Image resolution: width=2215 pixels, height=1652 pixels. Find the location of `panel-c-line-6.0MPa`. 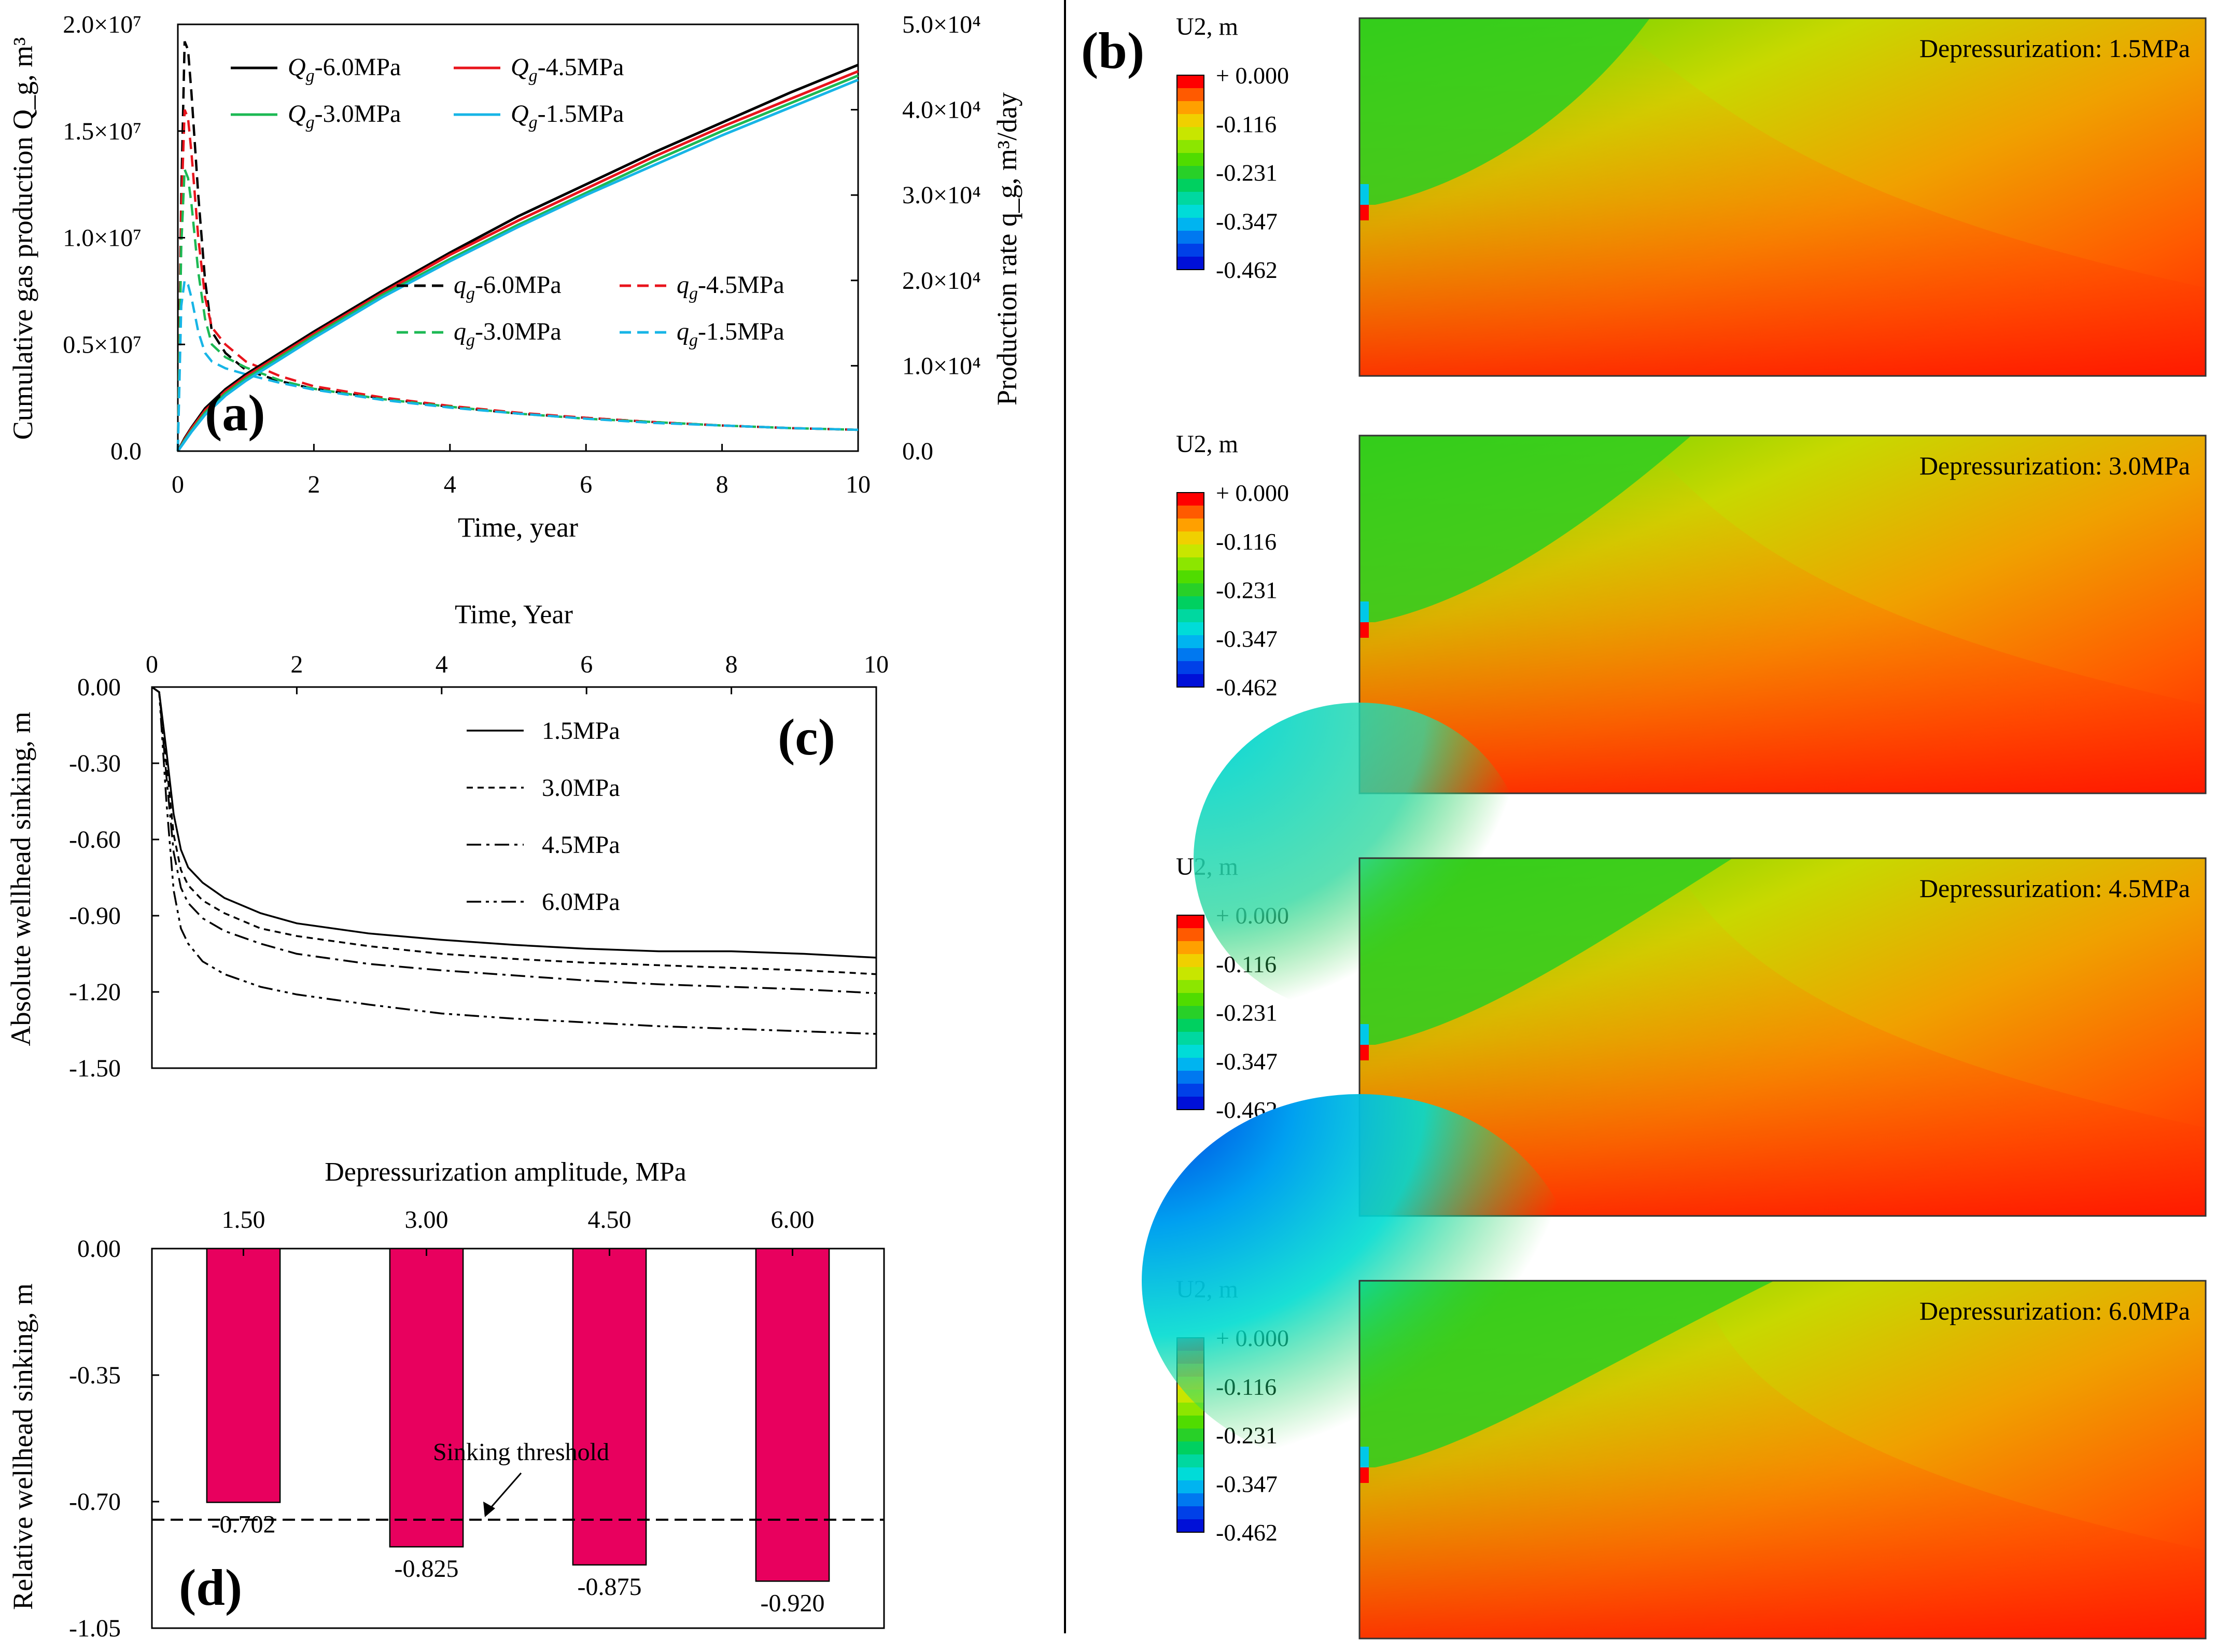

panel-c-line-6.0MPa is located at coordinates (514, 860).